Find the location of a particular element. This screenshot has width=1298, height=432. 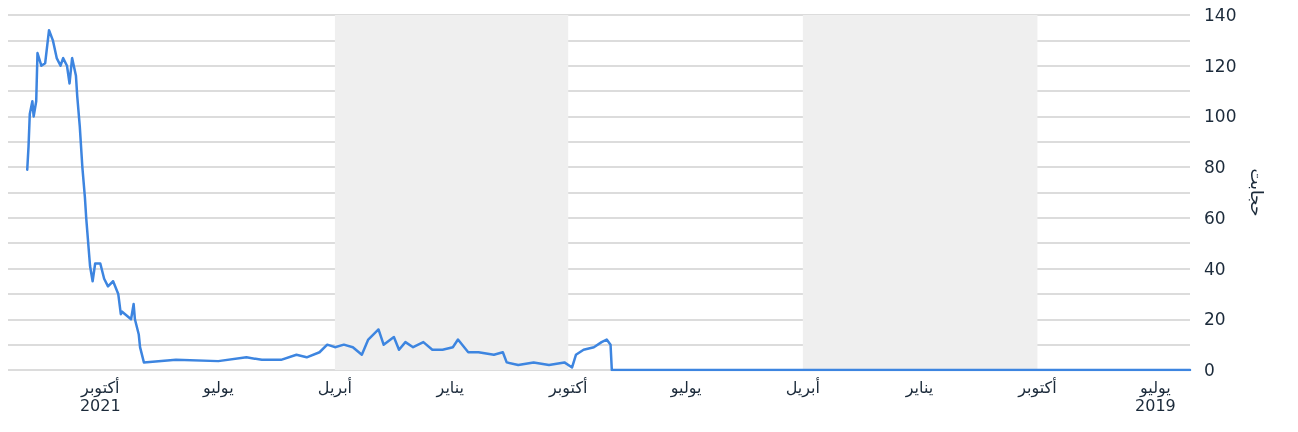

y-tick-label: 140 is located at coordinates (1220, 15).